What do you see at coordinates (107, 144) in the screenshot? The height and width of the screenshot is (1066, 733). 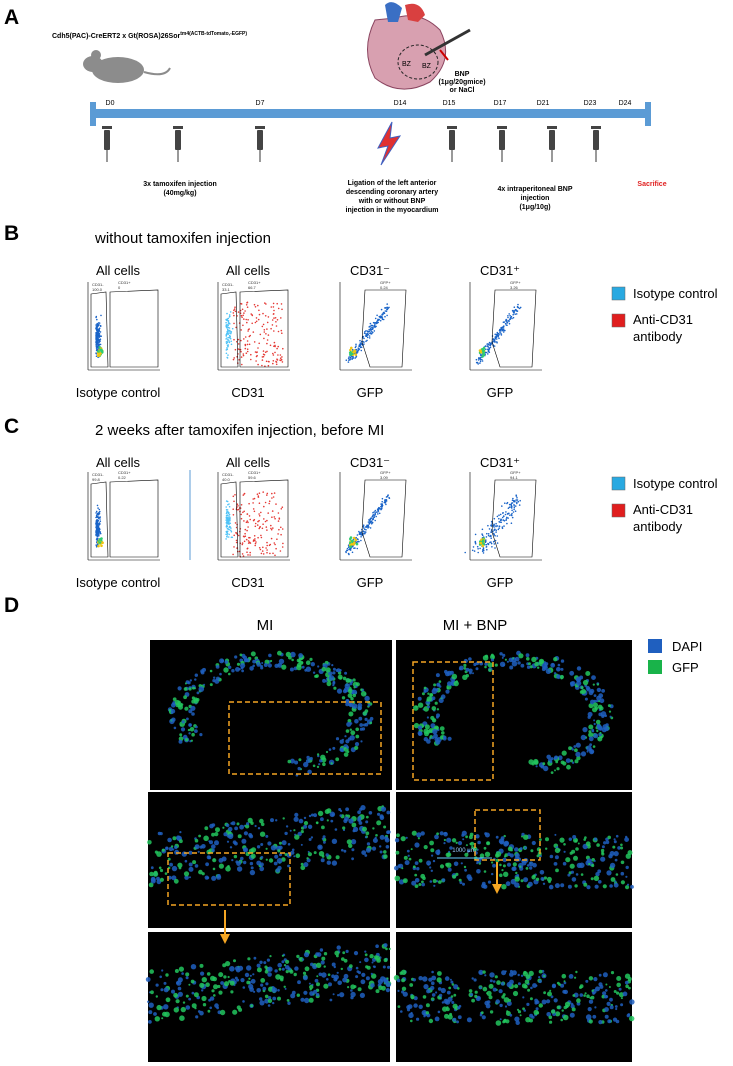 I see `syringe-icon` at bounding box center [107, 144].